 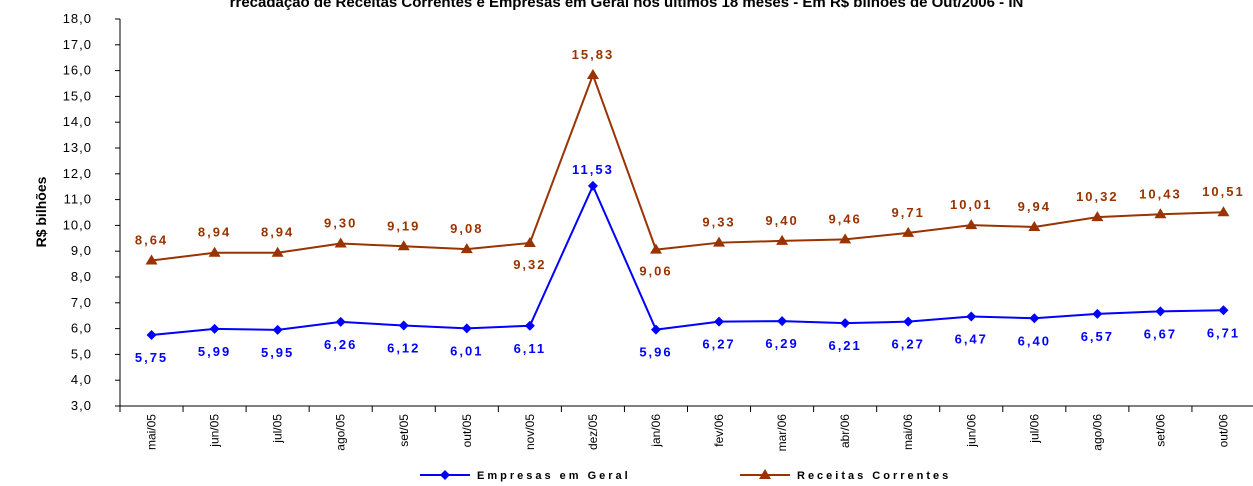 I want to click on data-label: 10,51, so click(x=1223, y=191).